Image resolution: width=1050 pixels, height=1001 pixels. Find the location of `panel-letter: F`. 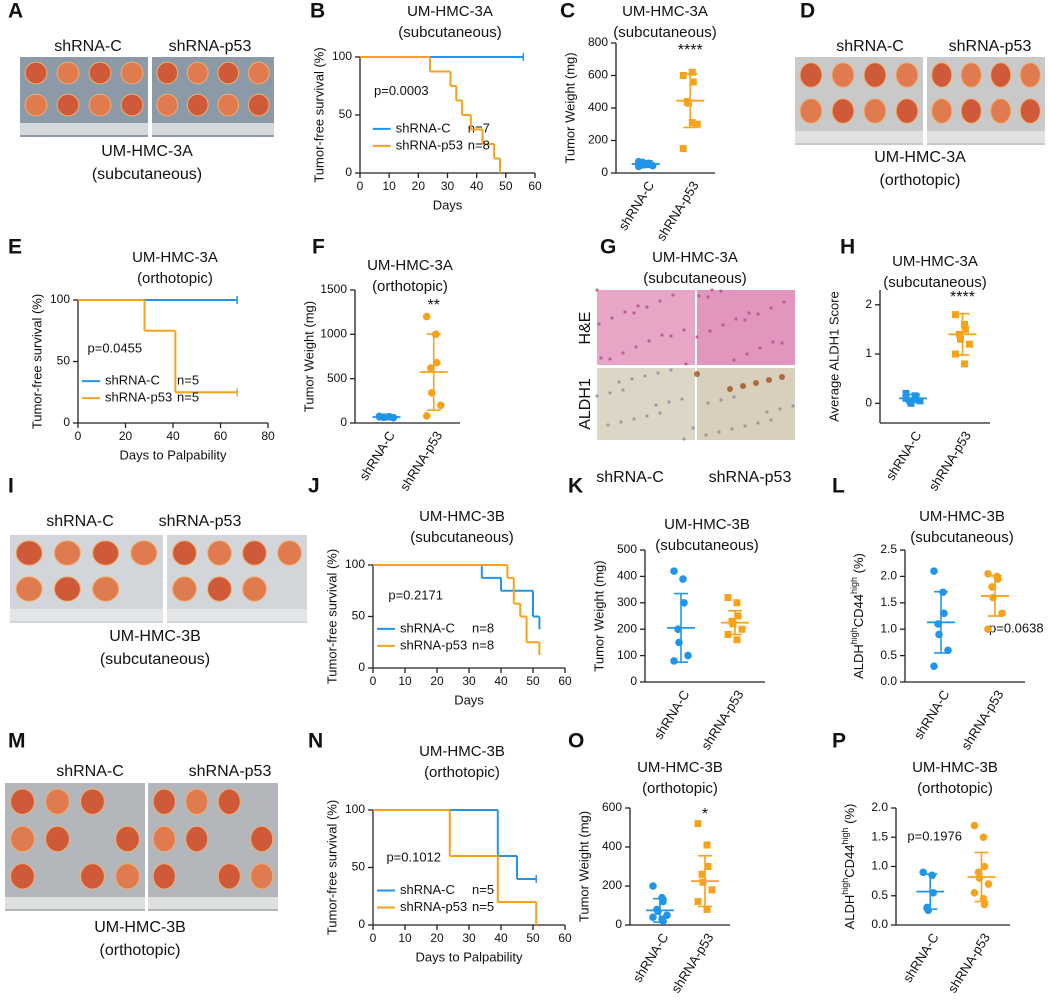

panel-letter: F is located at coordinates (318, 247).